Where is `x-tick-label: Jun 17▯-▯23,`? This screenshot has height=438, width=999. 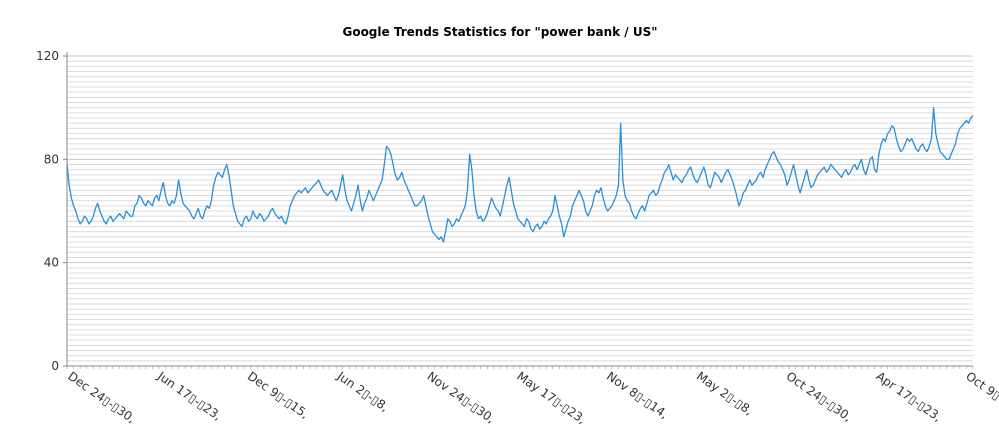
x-tick-label: Jun 17▯-▯23, is located at coordinates (189, 395).